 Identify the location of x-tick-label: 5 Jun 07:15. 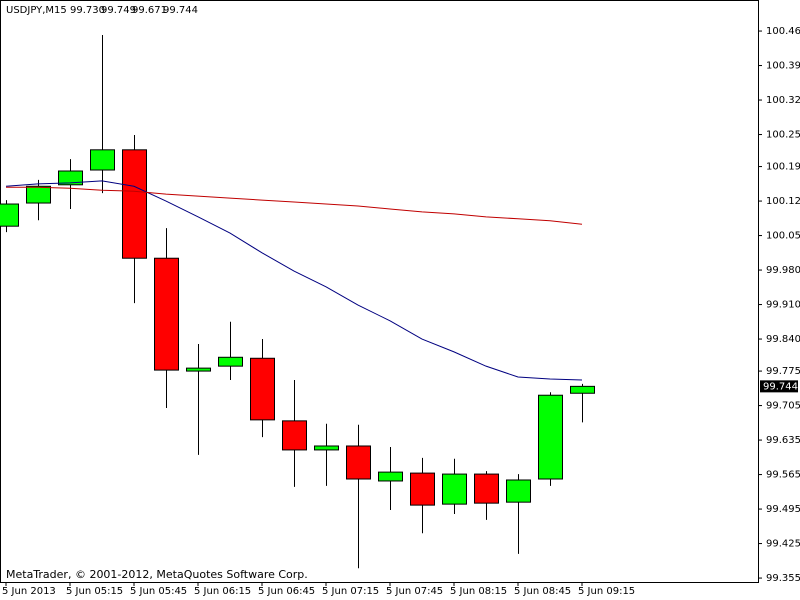
(350, 591).